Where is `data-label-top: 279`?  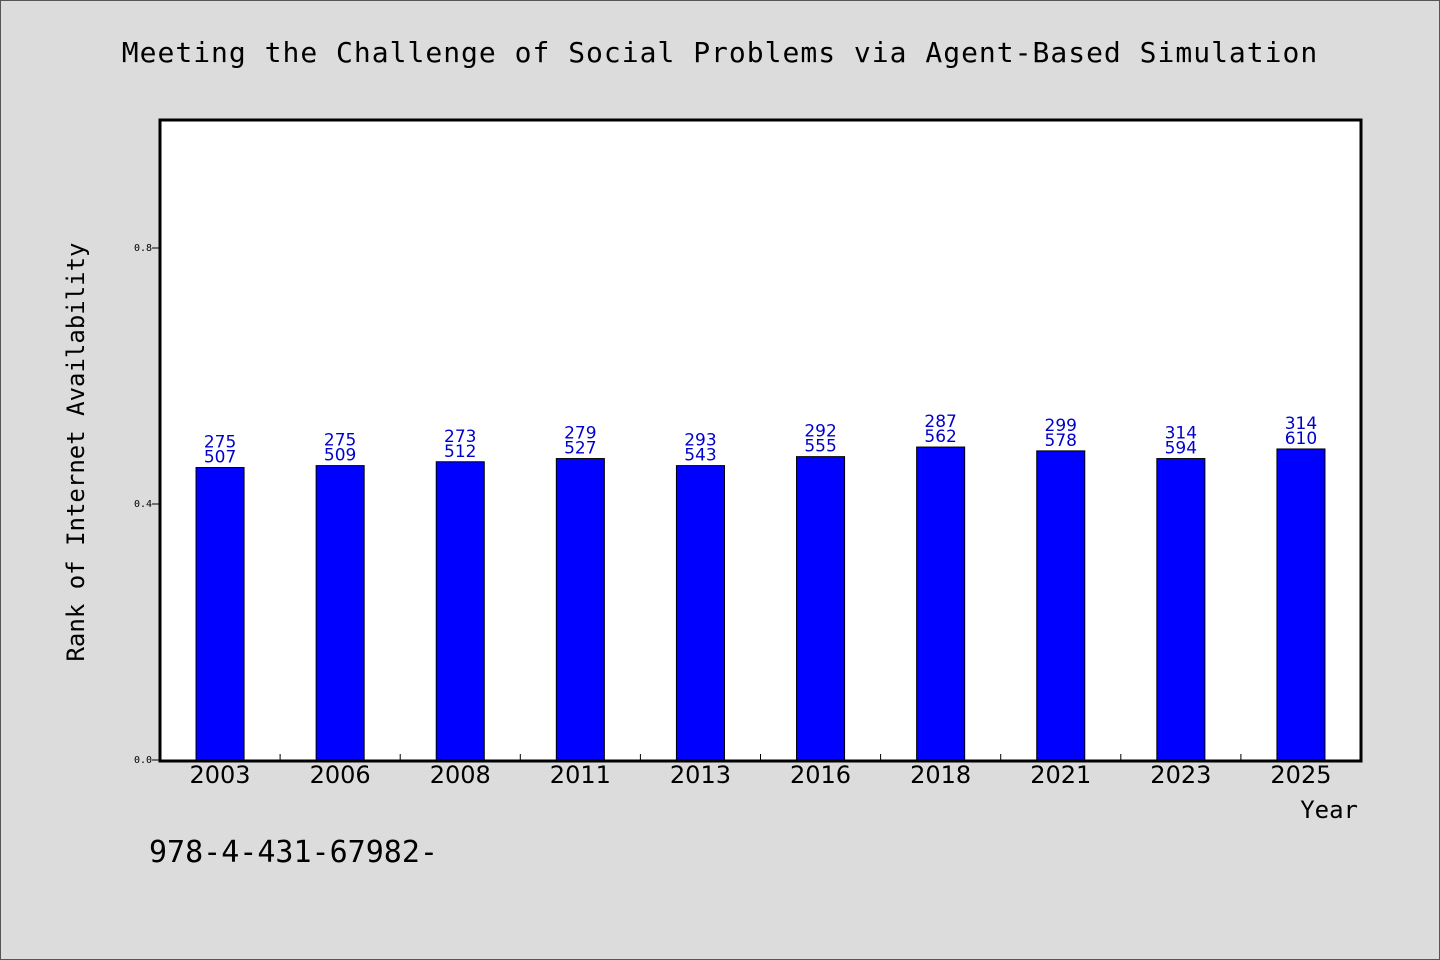 data-label-top: 279 is located at coordinates (580, 434).